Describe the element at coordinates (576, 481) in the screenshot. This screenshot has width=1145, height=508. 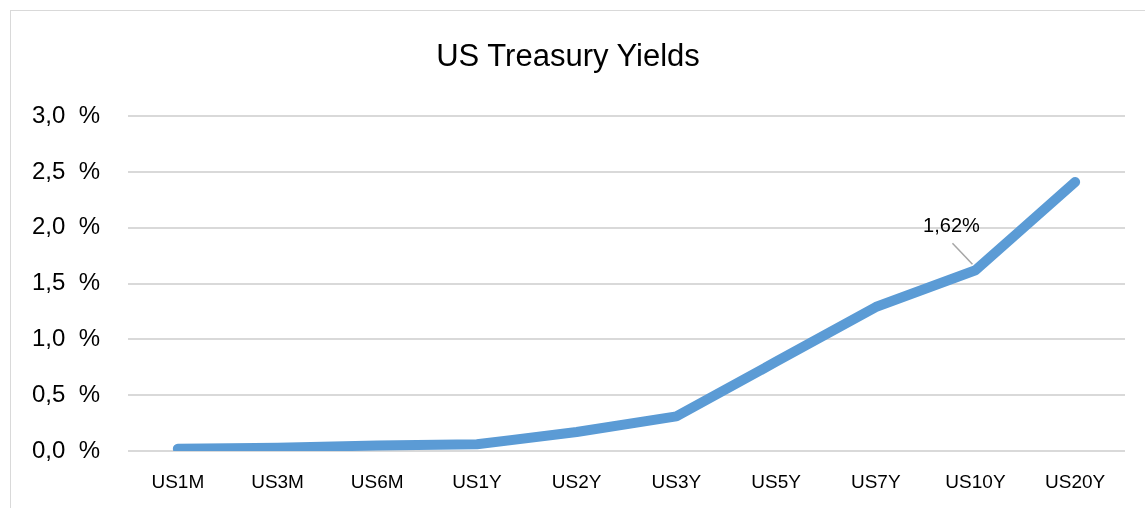
I see `x-tick-label: US2Y` at that location.